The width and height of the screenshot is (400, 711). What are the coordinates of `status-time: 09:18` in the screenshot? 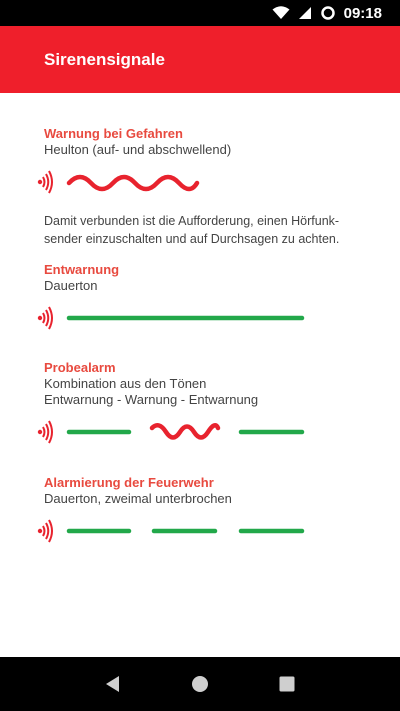 It's located at (362, 13).